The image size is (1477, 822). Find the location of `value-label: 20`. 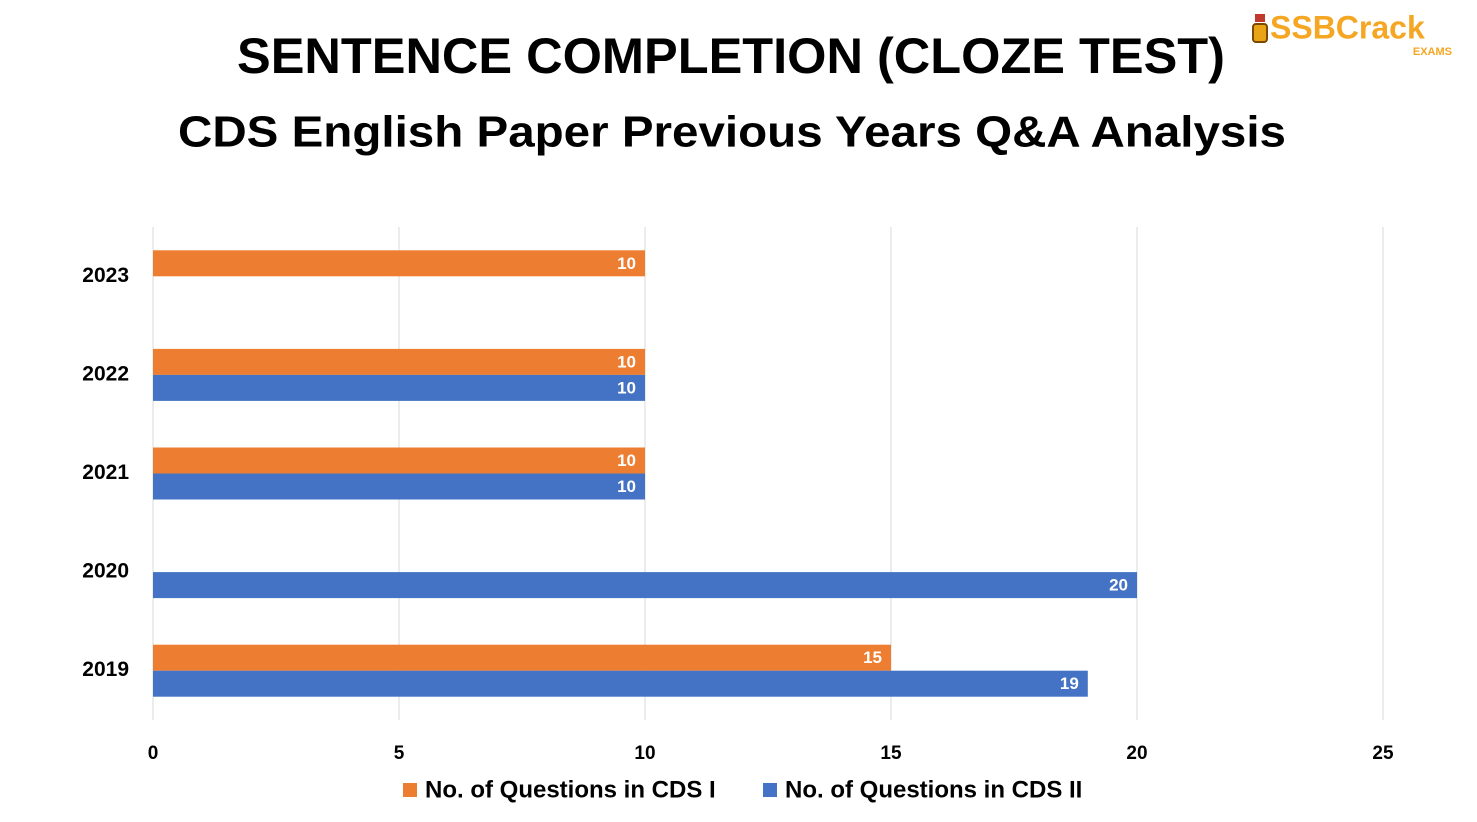

value-label: 20 is located at coordinates (1118, 585).